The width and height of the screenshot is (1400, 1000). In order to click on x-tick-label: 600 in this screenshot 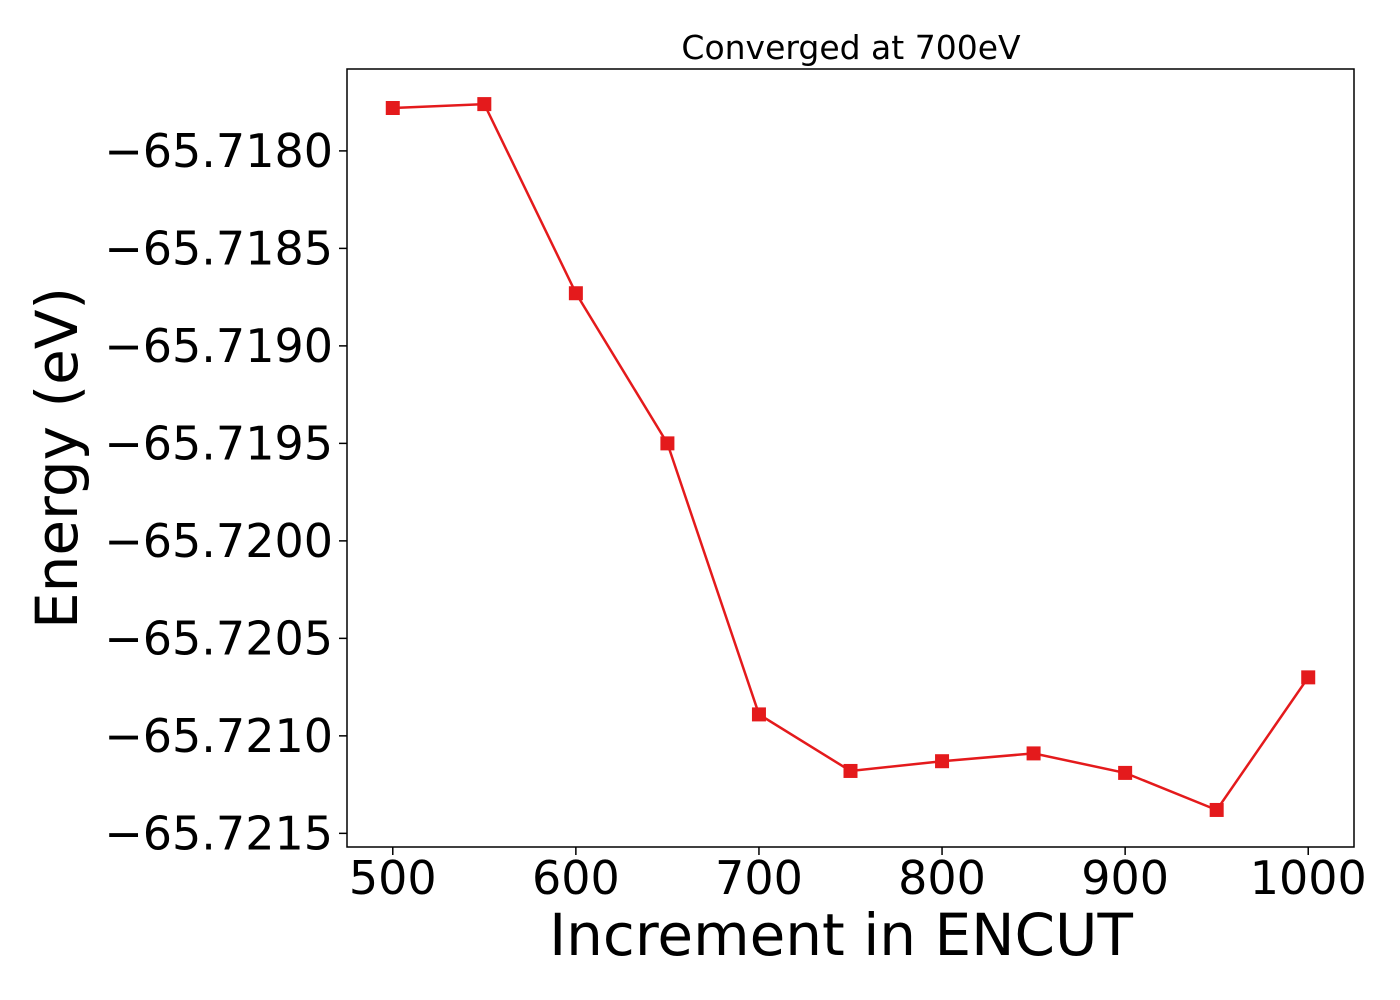, I will do `click(576, 878)`.